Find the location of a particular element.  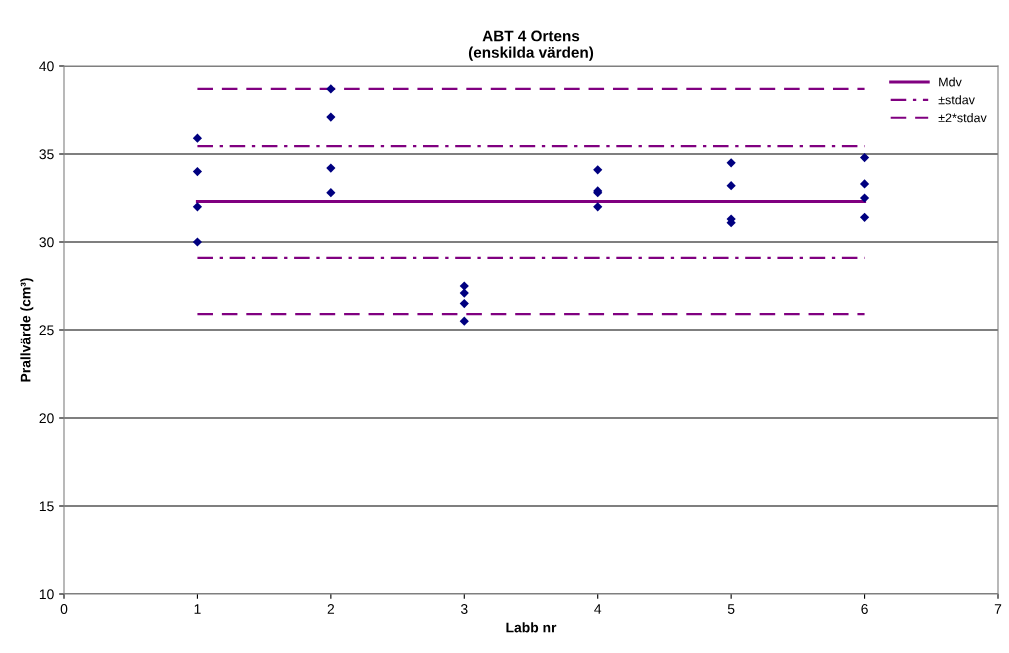

y-tick-label: 15 is located at coordinates (46, 506).